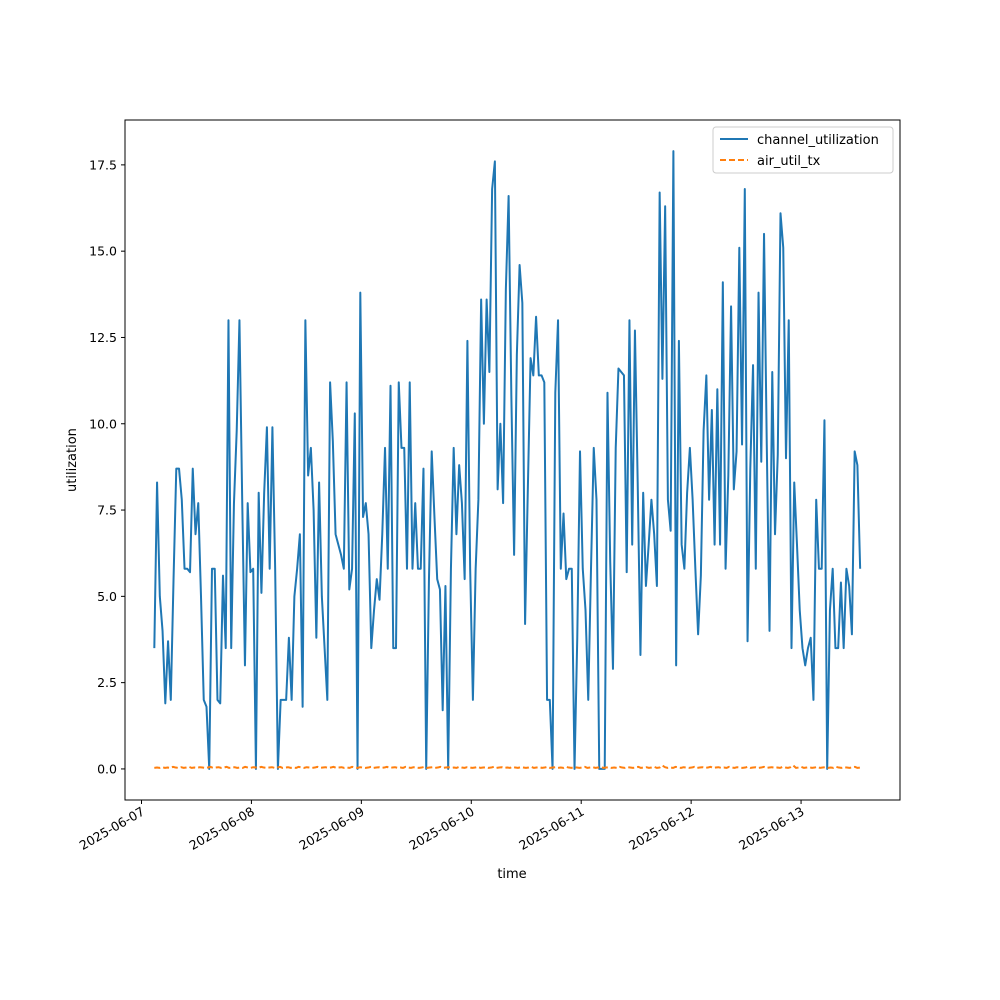 The width and height of the screenshot is (1000, 1000). What do you see at coordinates (103, 251) in the screenshot?
I see `y-tick-label: 15.0` at bounding box center [103, 251].